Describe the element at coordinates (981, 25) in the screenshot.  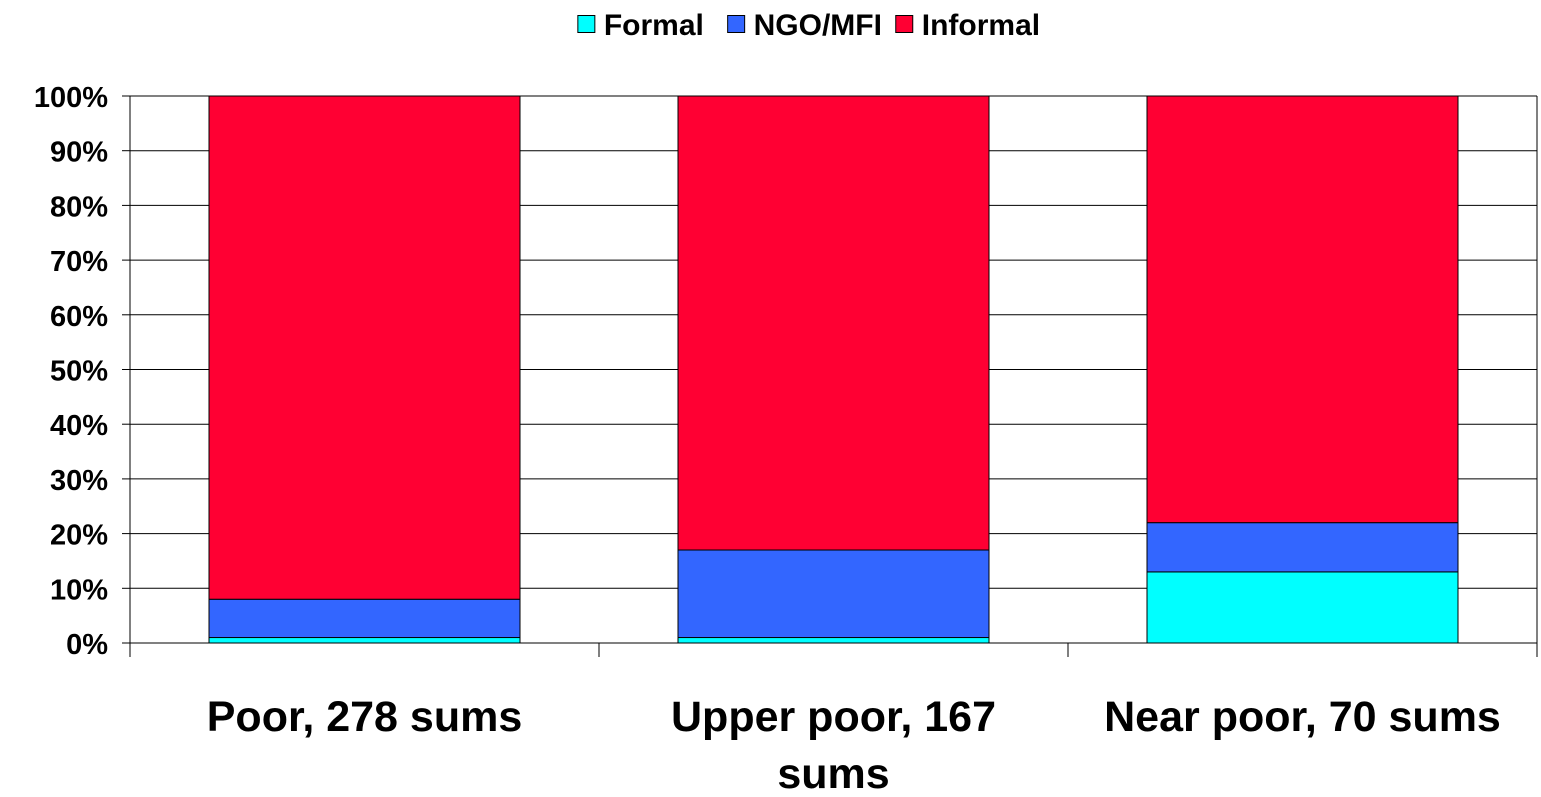
I see `legend-label: Informal` at that location.